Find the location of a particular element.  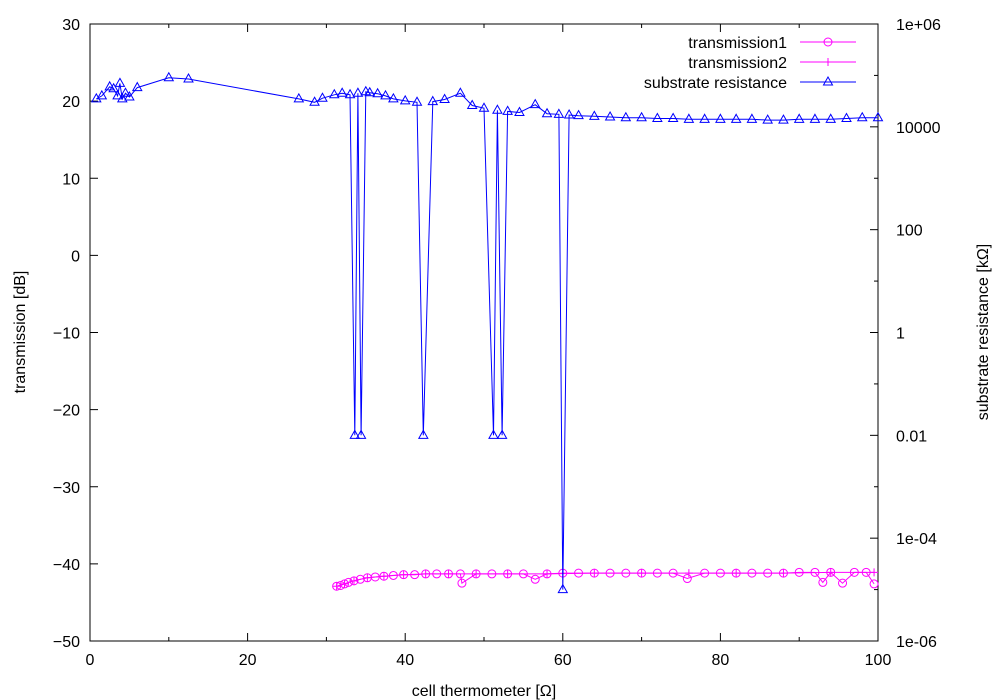

legend-label: transmission1 is located at coordinates (737, 43).